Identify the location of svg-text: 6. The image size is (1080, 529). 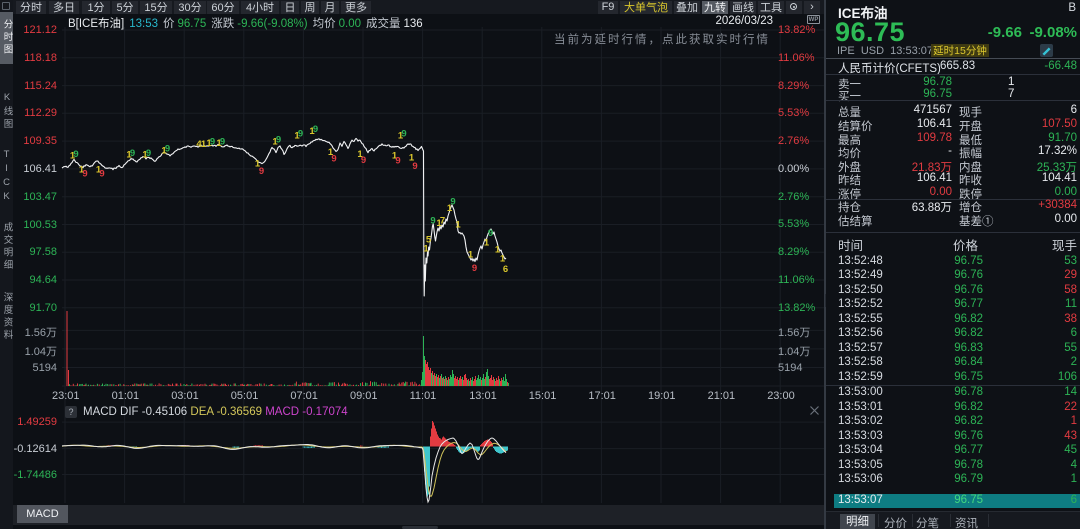
(505, 269).